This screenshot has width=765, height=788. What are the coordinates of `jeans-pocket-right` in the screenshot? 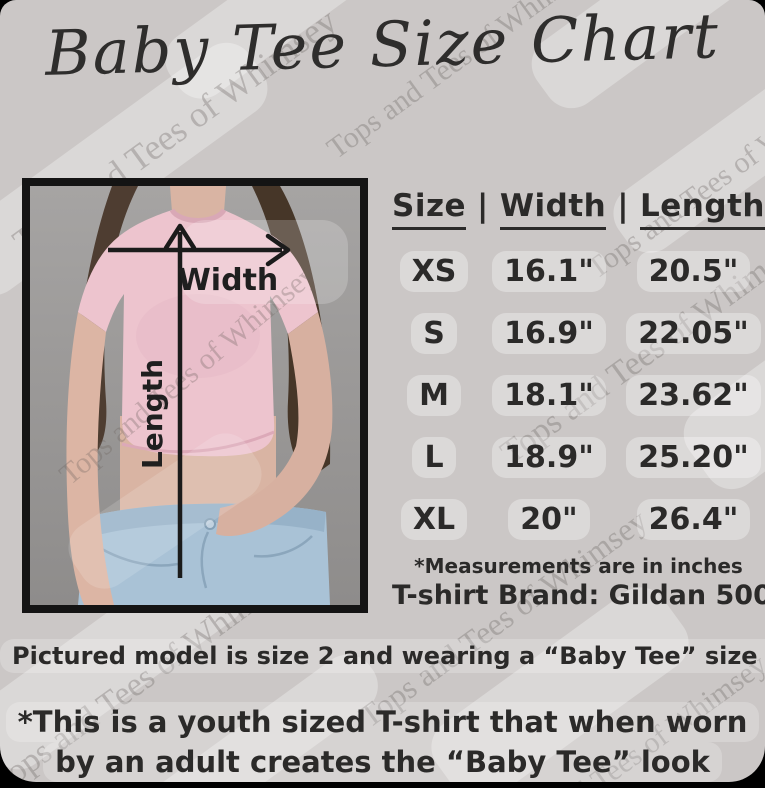 It's located at (283, 546).